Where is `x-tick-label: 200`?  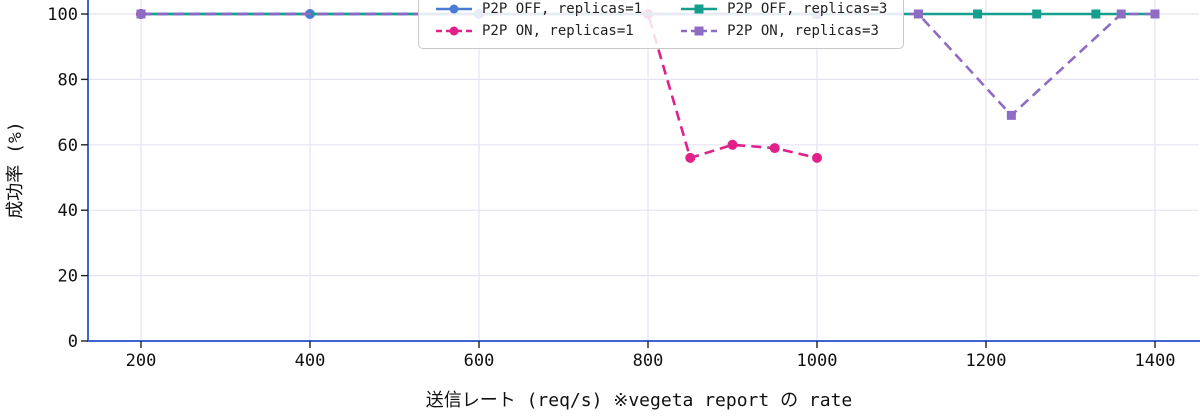 x-tick-label: 200 is located at coordinates (141, 361).